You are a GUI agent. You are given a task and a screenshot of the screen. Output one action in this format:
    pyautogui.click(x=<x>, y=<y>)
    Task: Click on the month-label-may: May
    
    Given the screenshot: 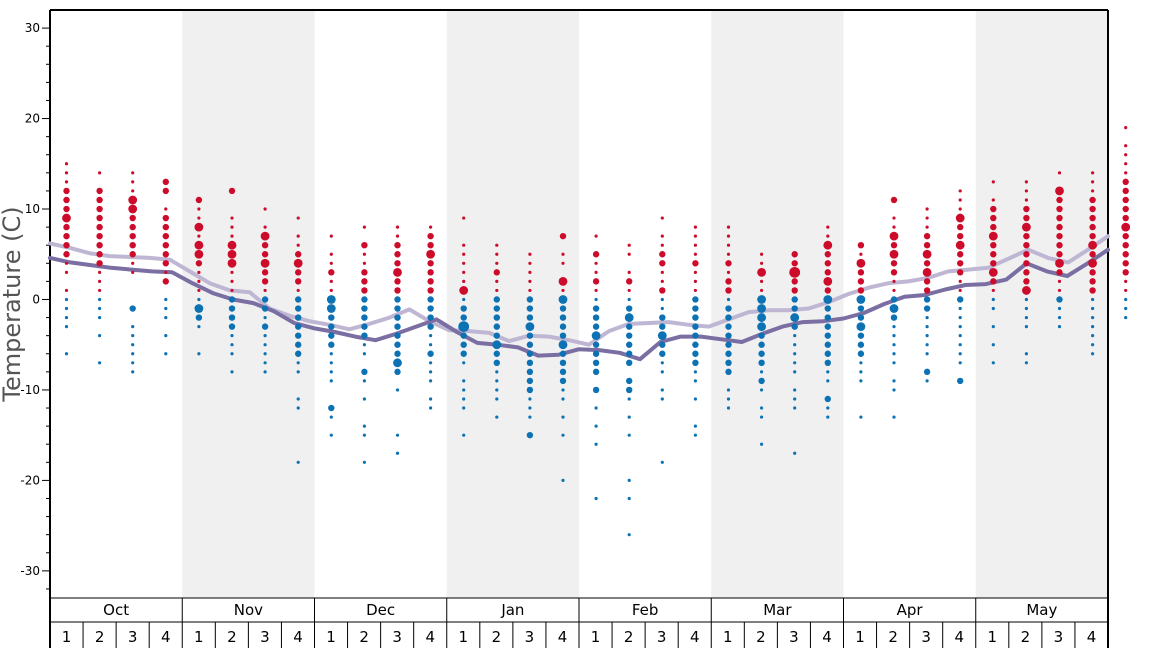 What is the action you would take?
    pyautogui.click(x=1041, y=610)
    